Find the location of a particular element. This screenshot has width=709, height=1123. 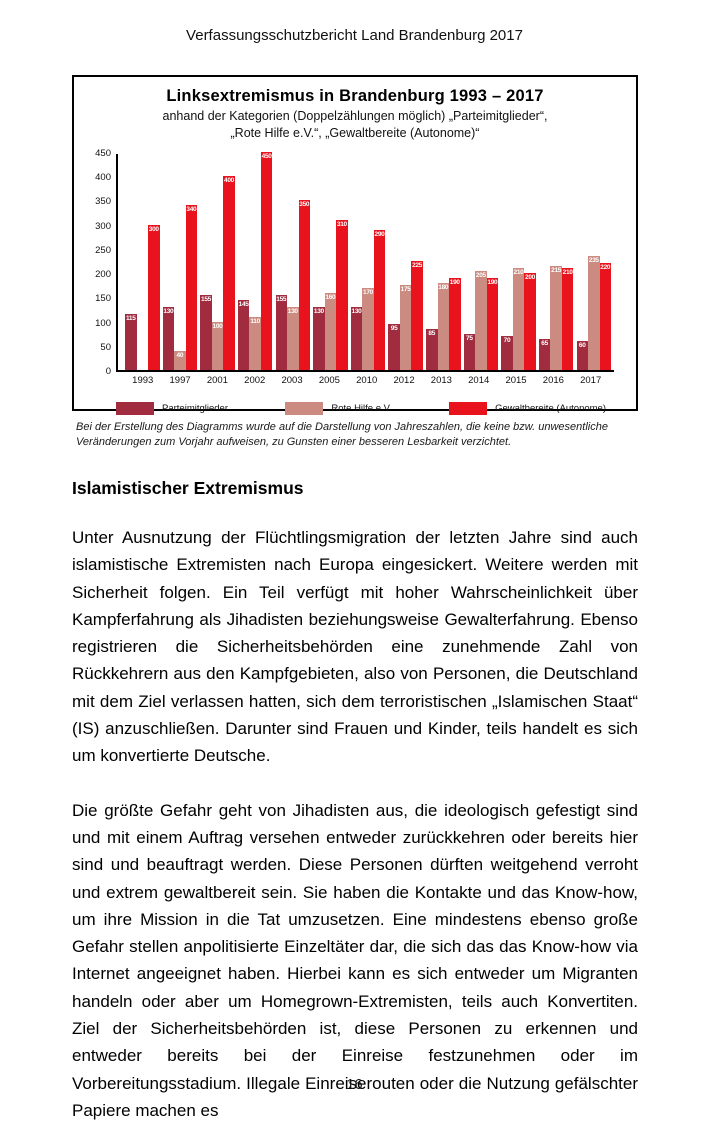

legend-item-rote-hilfe-e-v: Rote Hilfe e.V. is located at coordinates (338, 408).